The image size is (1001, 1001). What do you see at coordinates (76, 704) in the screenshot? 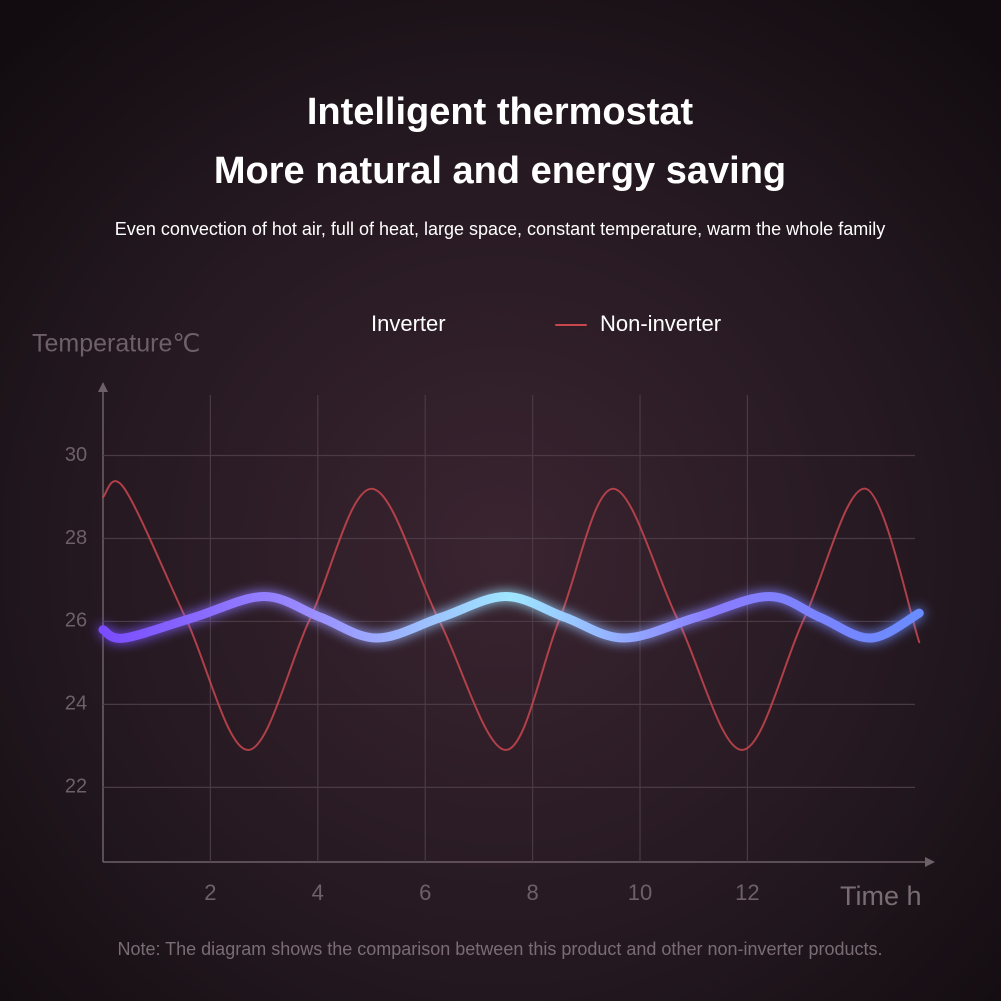
I see `y-tick-label: 24` at bounding box center [76, 704].